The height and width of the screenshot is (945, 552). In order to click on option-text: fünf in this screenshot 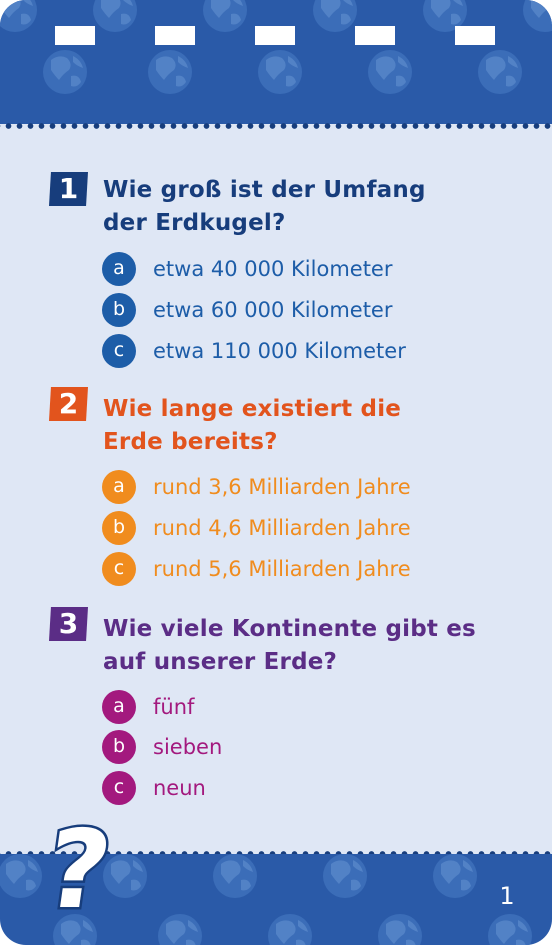, I will do `click(174, 707)`.